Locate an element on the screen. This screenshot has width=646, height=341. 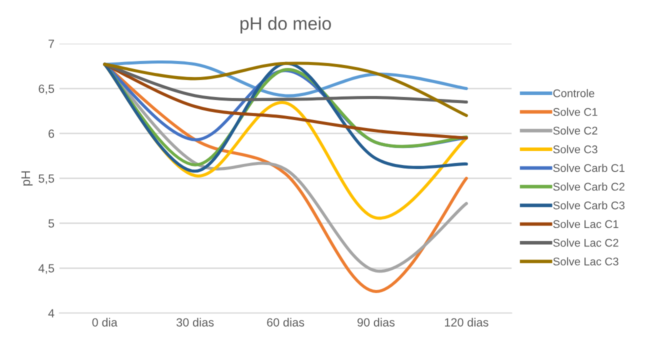
y-tick-label: 6,5 is located at coordinates (46, 89).